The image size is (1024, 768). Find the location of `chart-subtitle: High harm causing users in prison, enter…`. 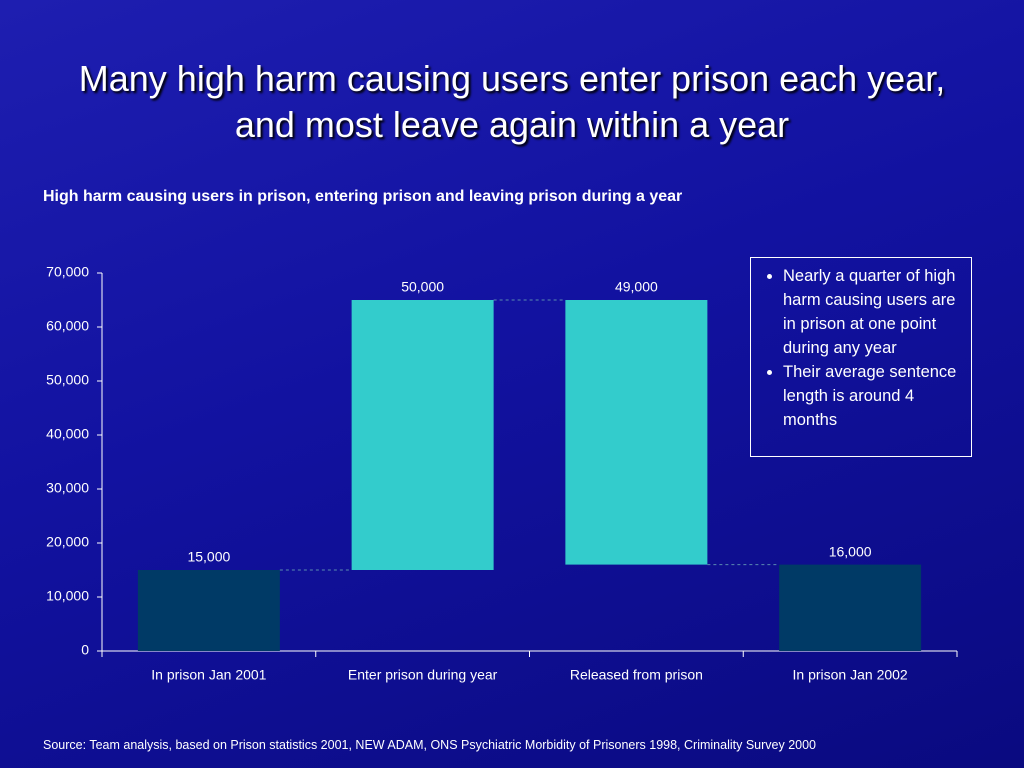

chart-subtitle: High harm causing users in prison, enter… is located at coordinates (363, 196).